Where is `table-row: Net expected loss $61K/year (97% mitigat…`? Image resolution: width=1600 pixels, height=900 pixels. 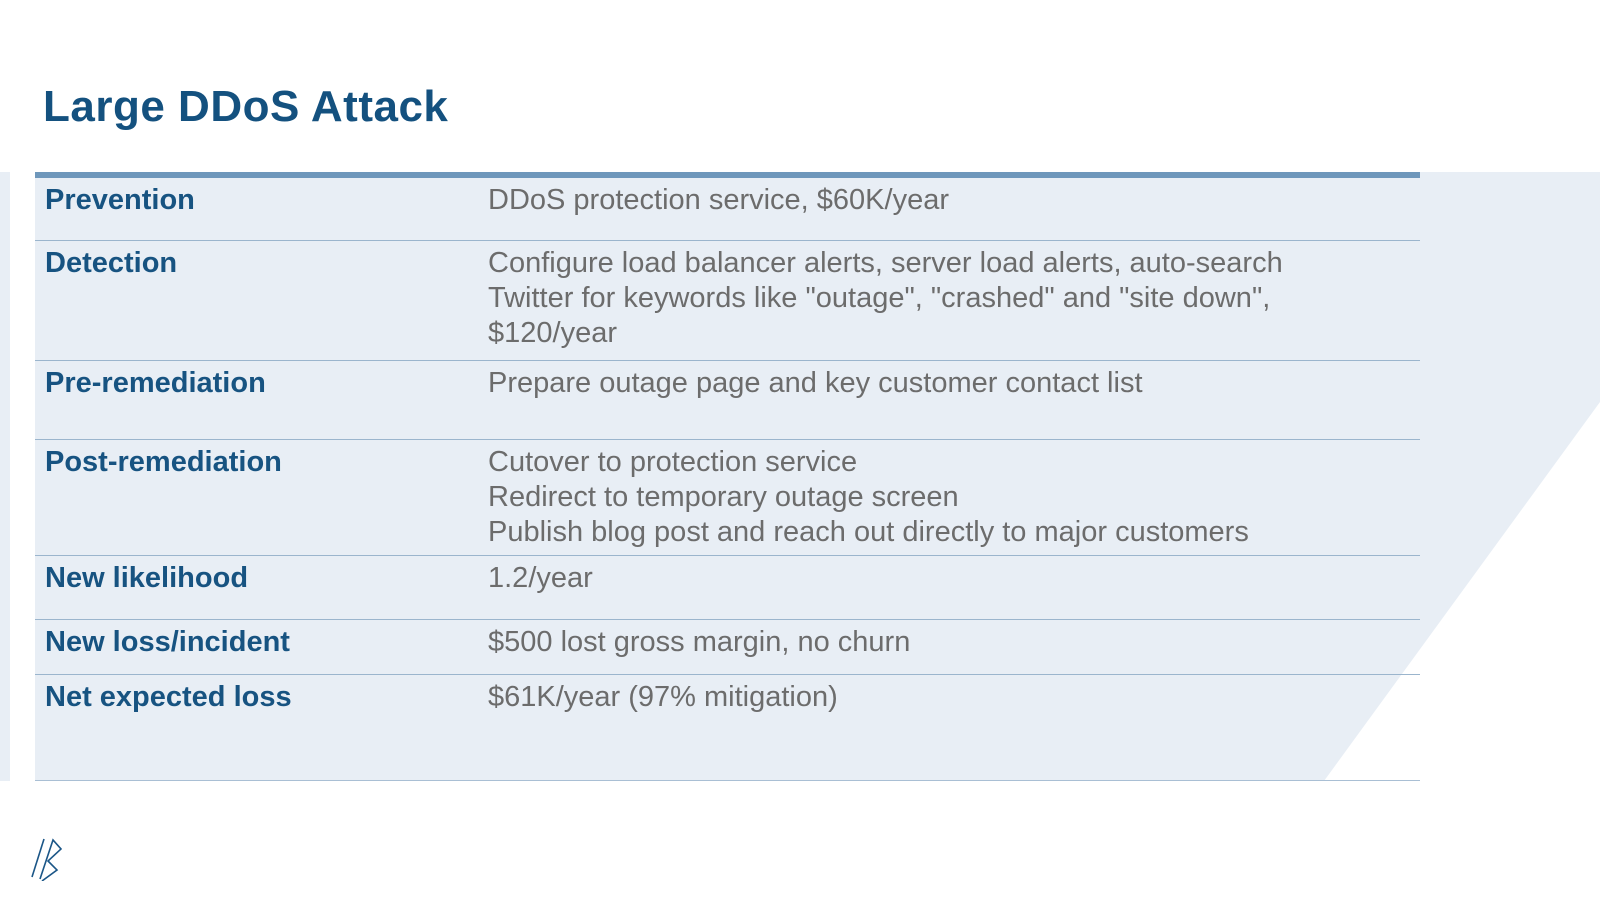 table-row: Net expected loss $61K/year (97% mitigat… is located at coordinates (727, 728).